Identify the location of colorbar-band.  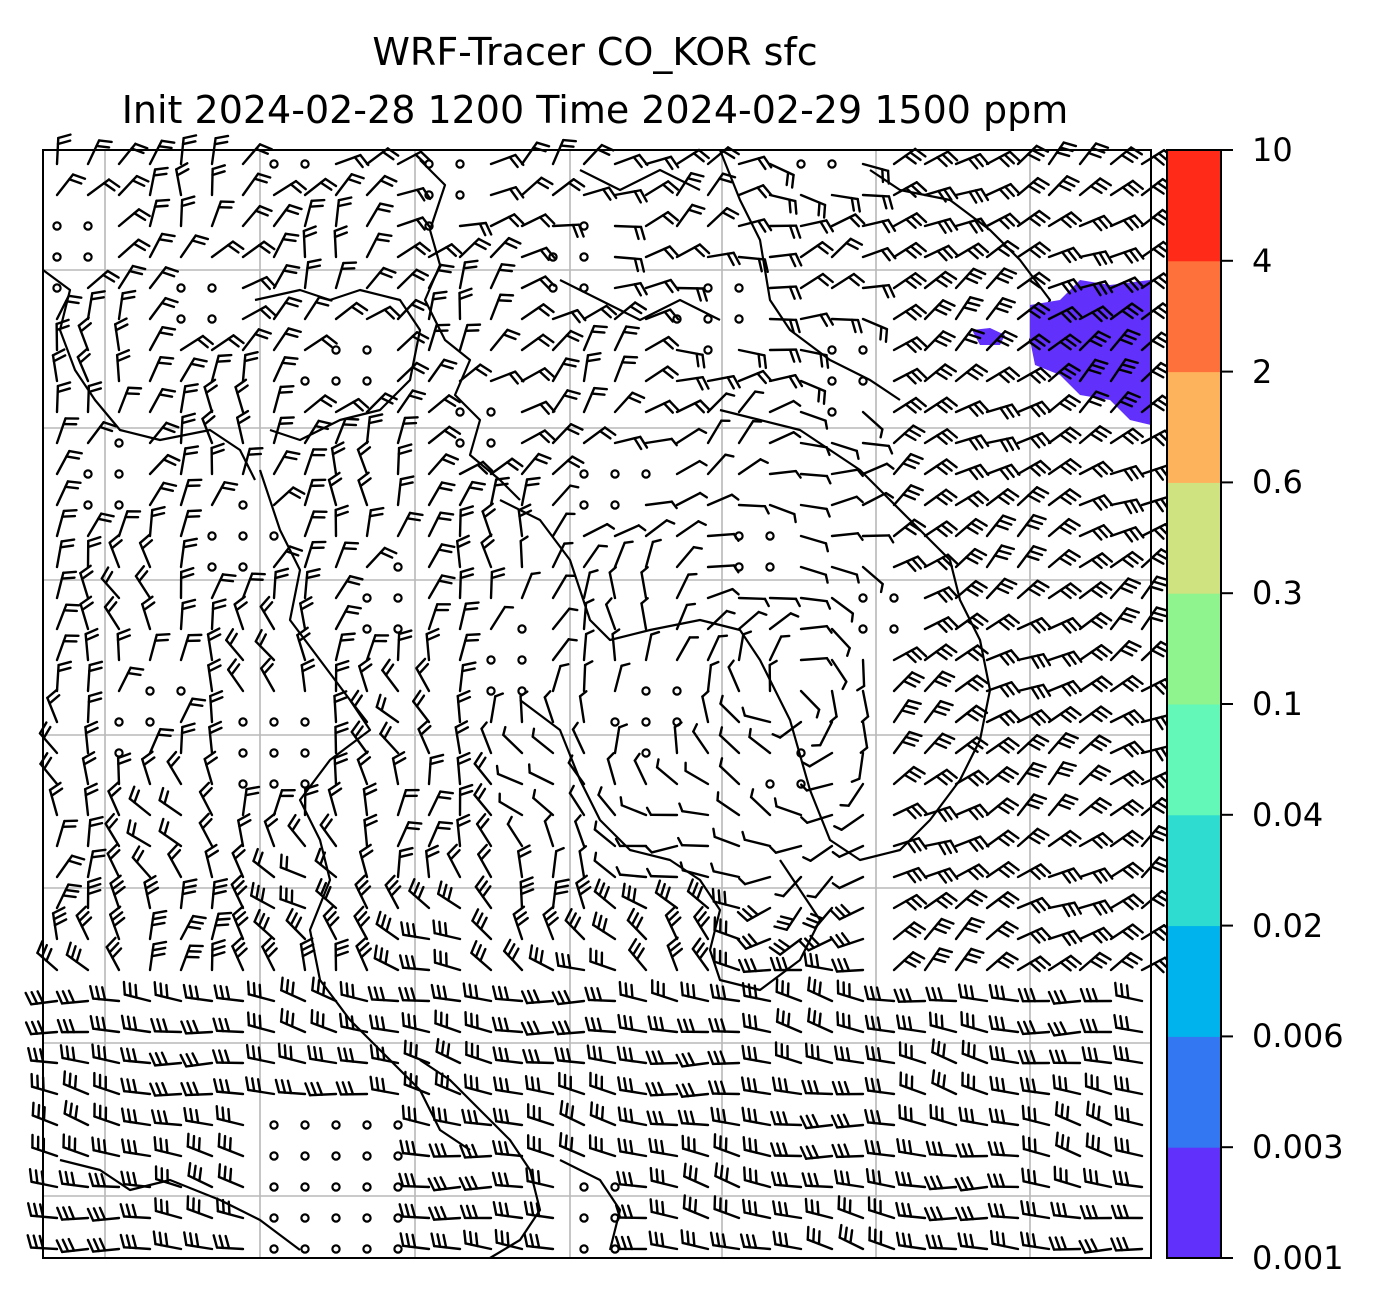
(1194, 760).